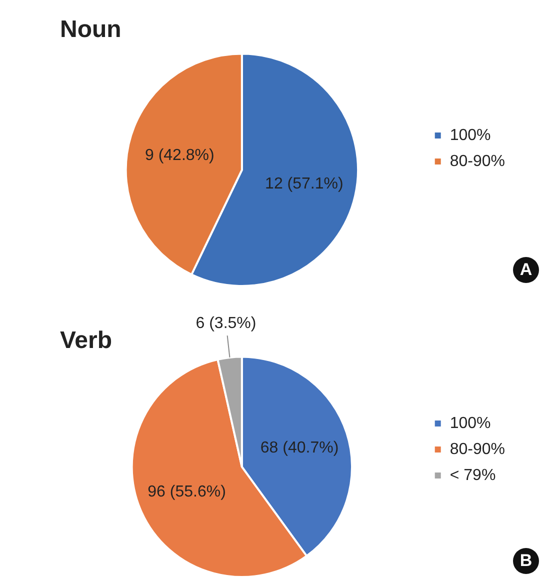 The width and height of the screenshot is (545, 583). I want to click on data-label: 96 (55.6%), so click(187, 491).